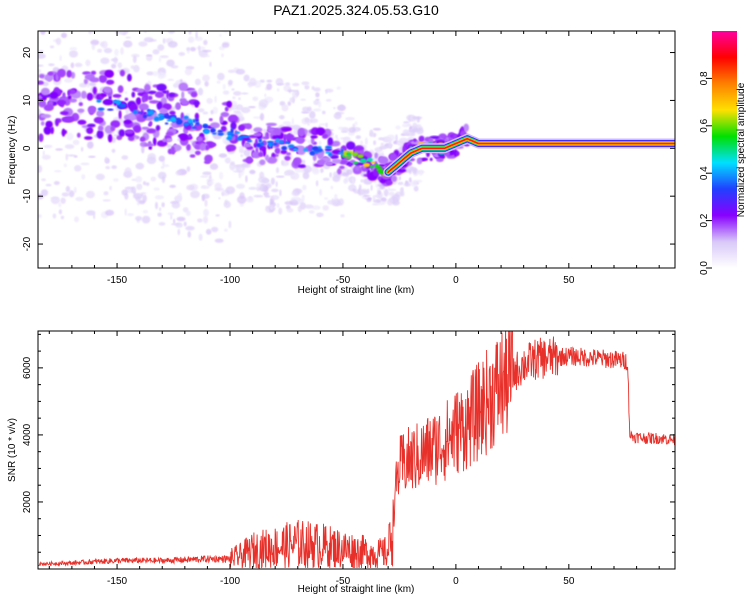 This screenshot has height=605, width=750. I want to click on top-x-tick-label: -150, so click(117, 280).